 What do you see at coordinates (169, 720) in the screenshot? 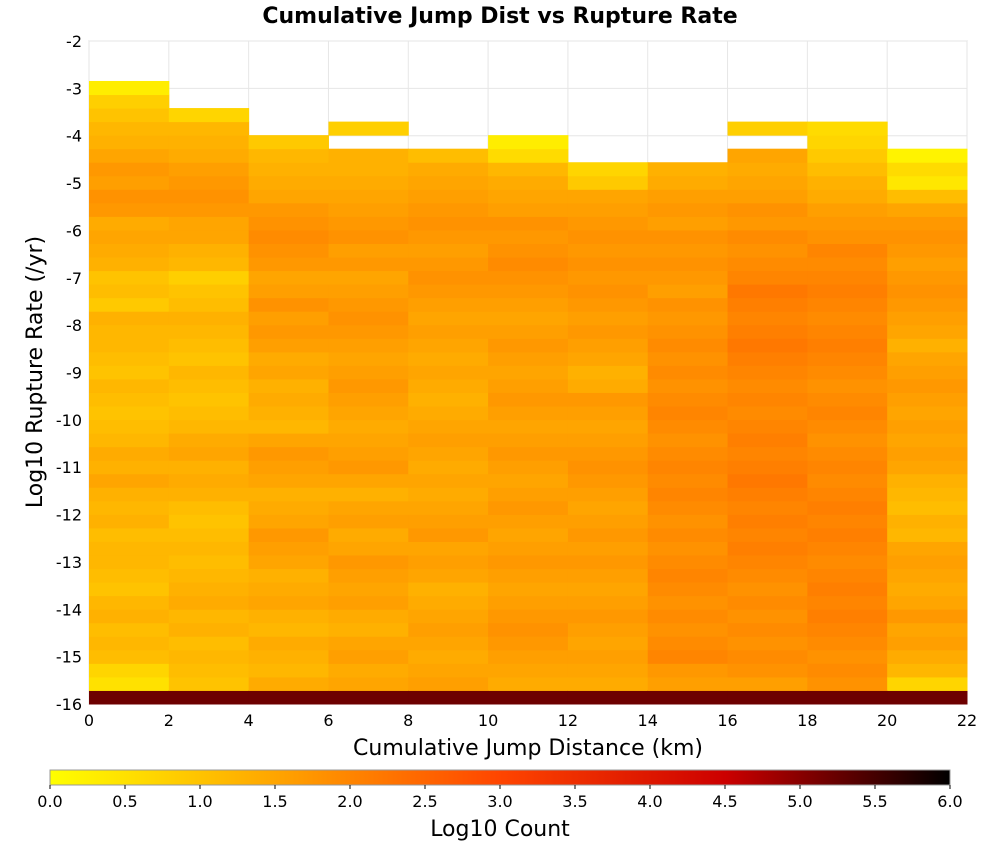
I see `x-tick-label: 2` at bounding box center [169, 720].